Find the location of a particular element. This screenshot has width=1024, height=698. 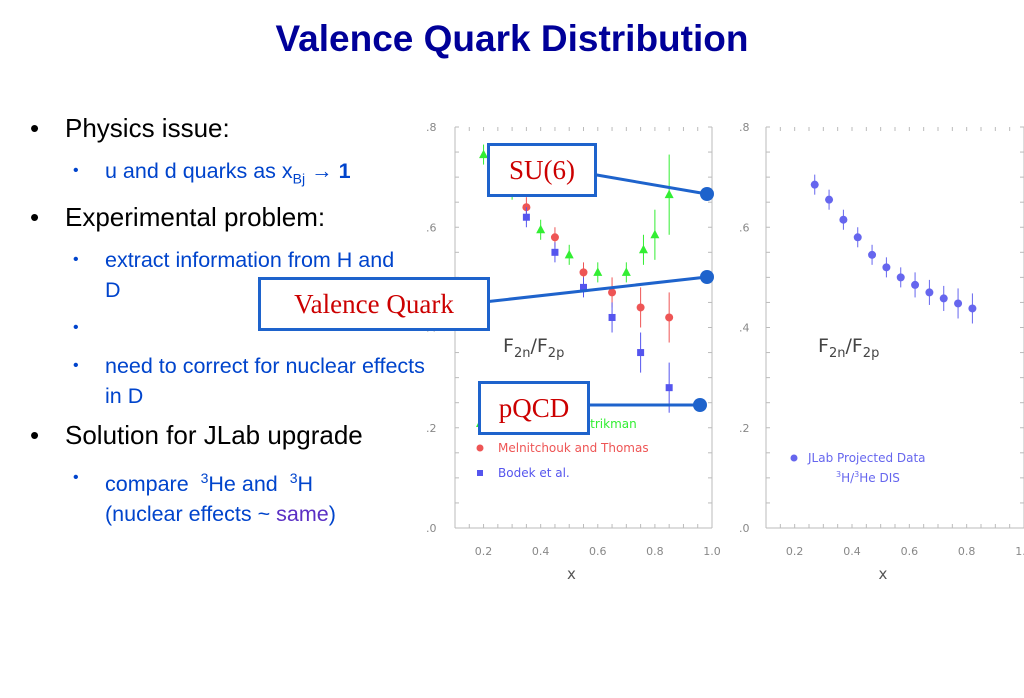

callout-valence-quark: Valence Quark is located at coordinates (374, 304).